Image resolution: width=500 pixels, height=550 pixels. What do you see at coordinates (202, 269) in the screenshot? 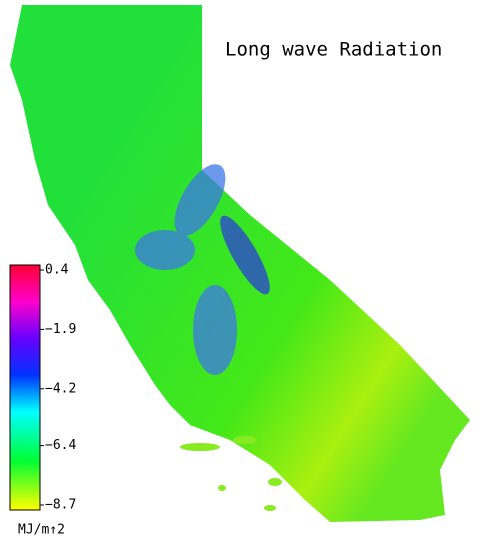
I see `valley-shading` at bounding box center [202, 269].